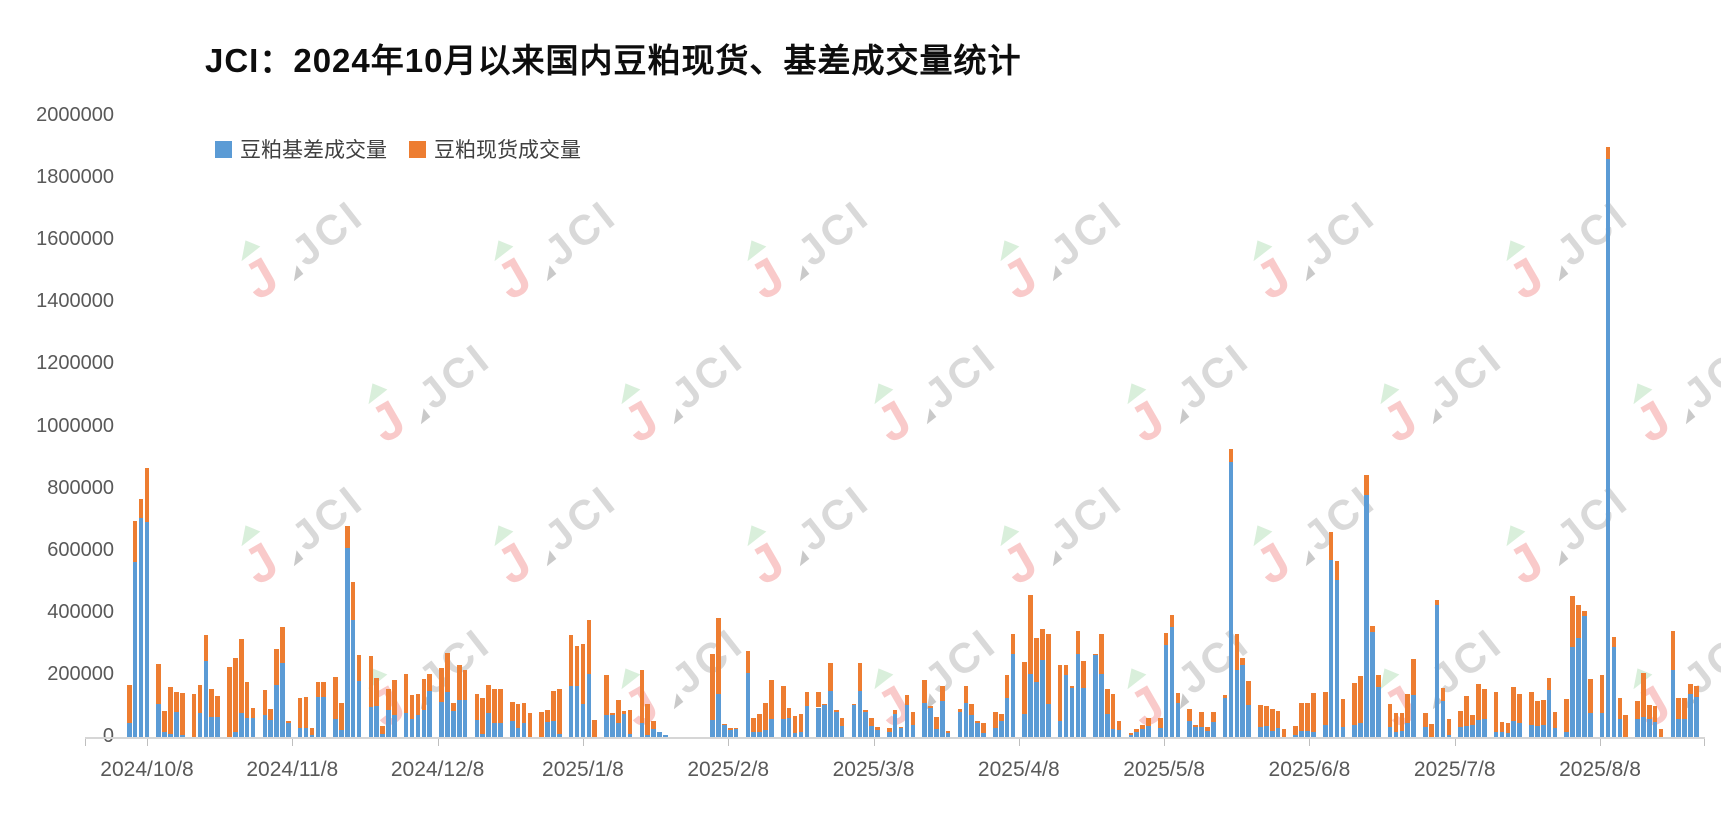  Describe the element at coordinates (879, 391) in the screenshot. I see `watermark-green-triangle-icon` at that location.